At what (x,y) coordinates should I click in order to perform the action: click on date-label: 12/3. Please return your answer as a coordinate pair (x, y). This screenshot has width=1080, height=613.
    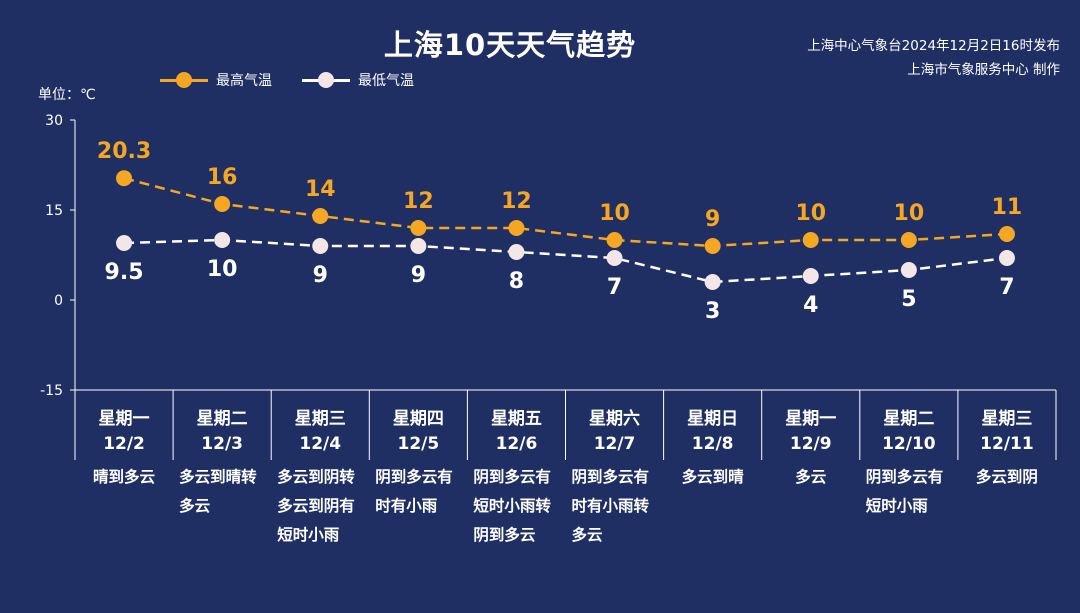
    Looking at the image, I should click on (222, 444).